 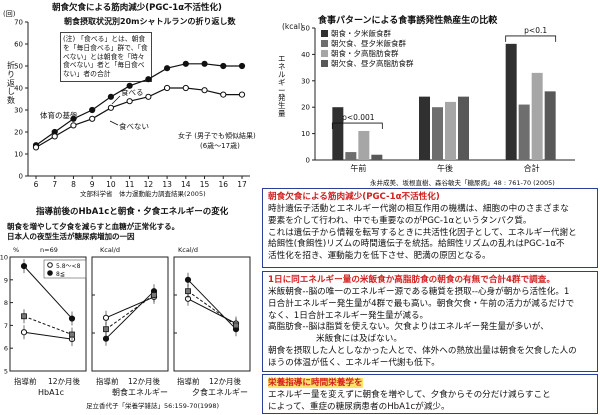 I want to click on panel2-tick-after: 12か月後, so click(x=144, y=381).